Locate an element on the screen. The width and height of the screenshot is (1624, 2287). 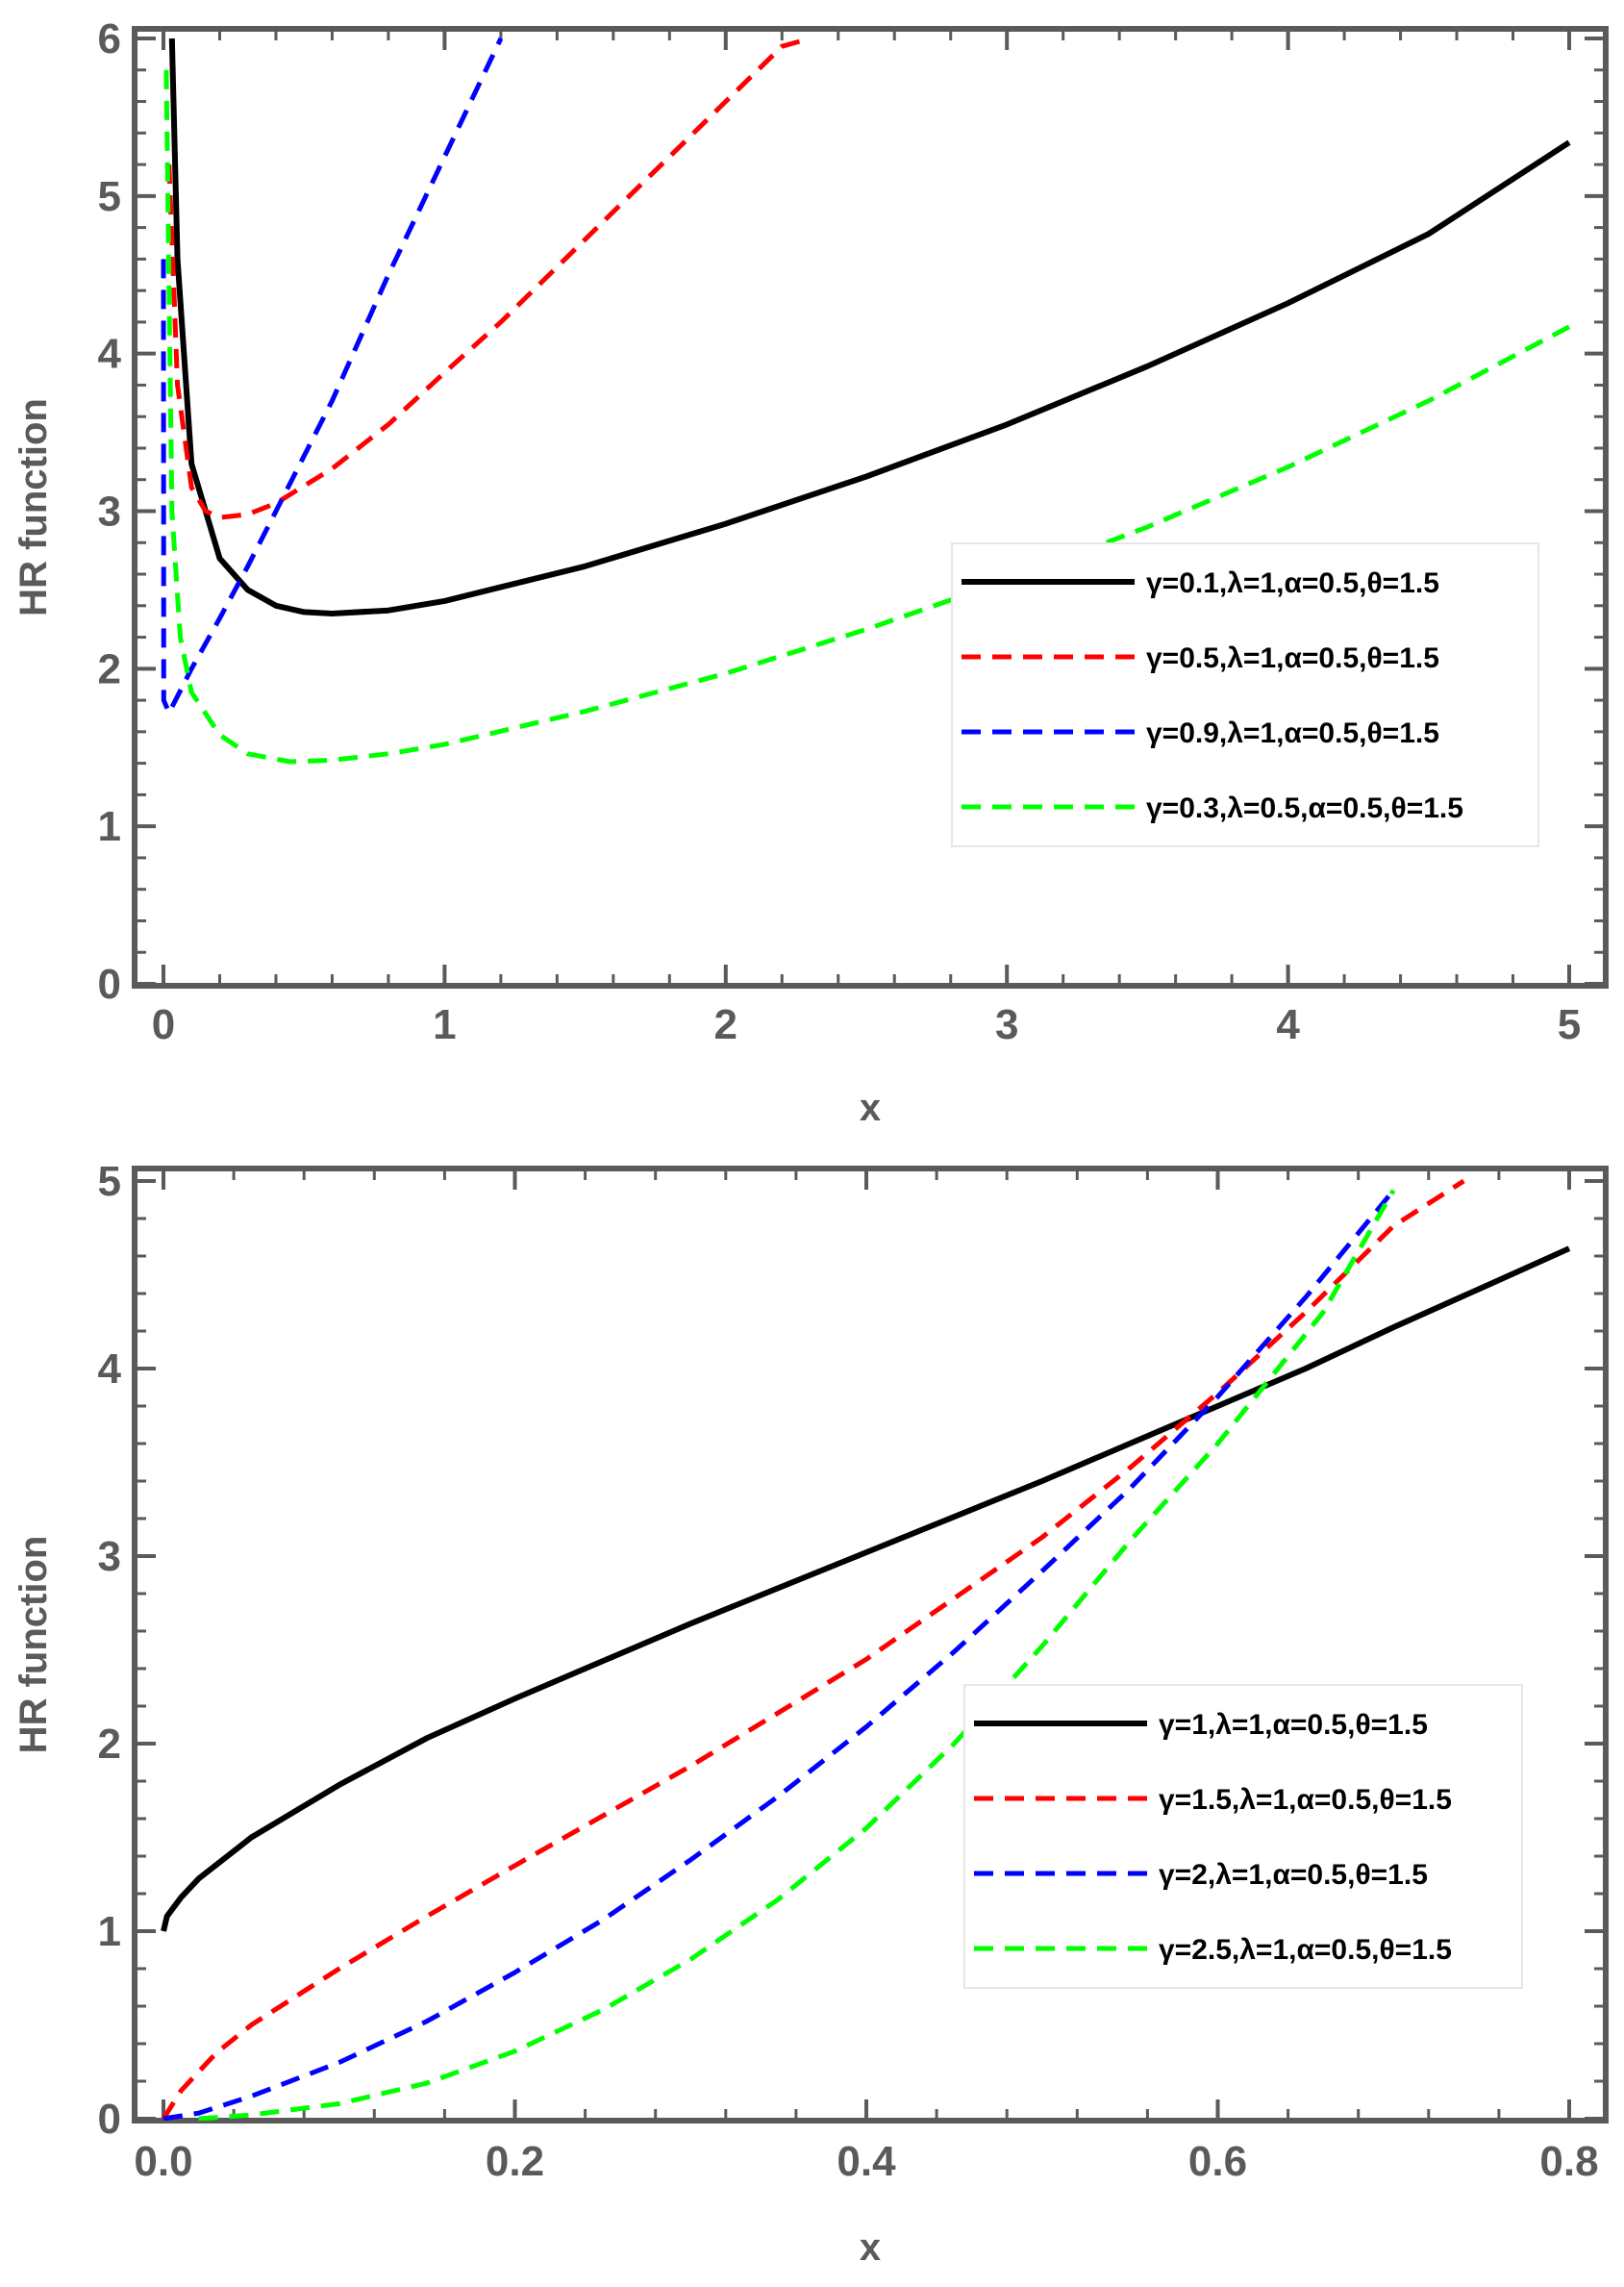
x-tick-label: 4 is located at coordinates (1288, 1024).